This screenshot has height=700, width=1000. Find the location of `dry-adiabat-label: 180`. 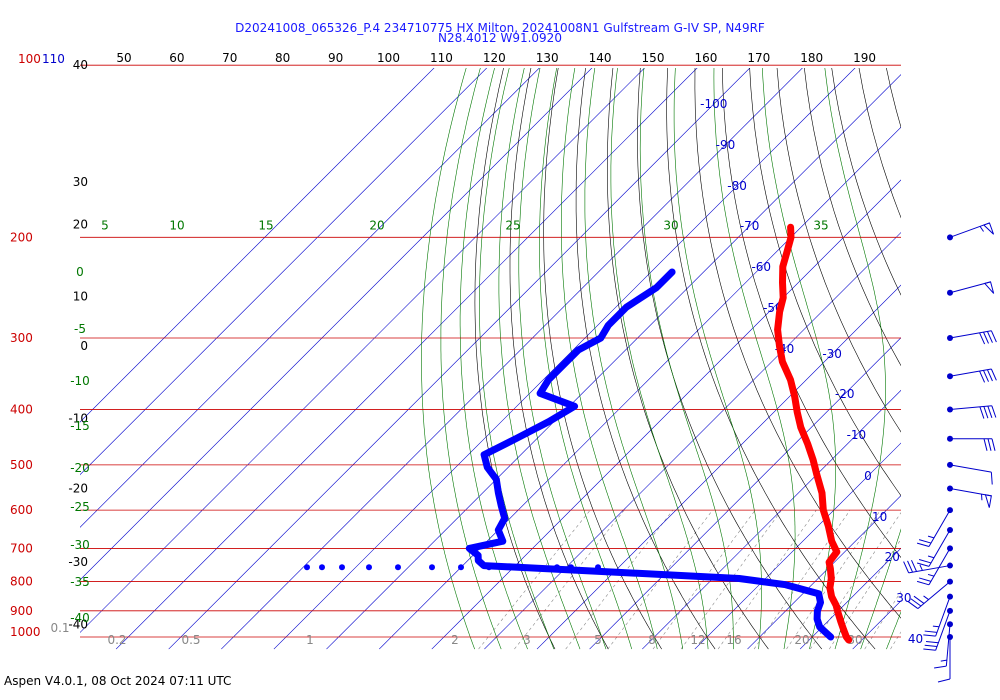

dry-adiabat-label: 180 is located at coordinates (811, 58).